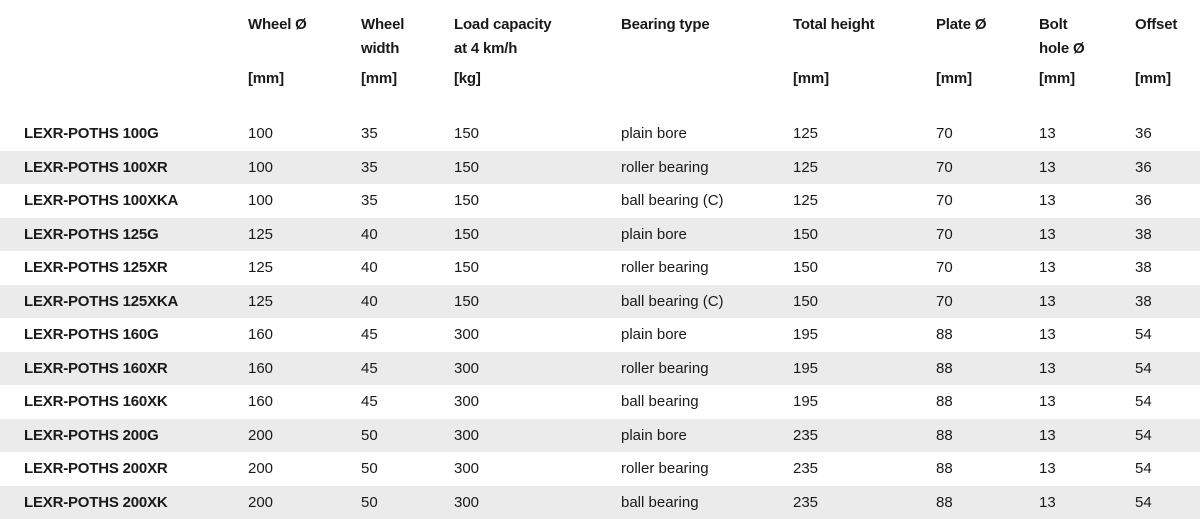  Describe the element at coordinates (707, 79) in the screenshot. I see `header-unit` at that location.